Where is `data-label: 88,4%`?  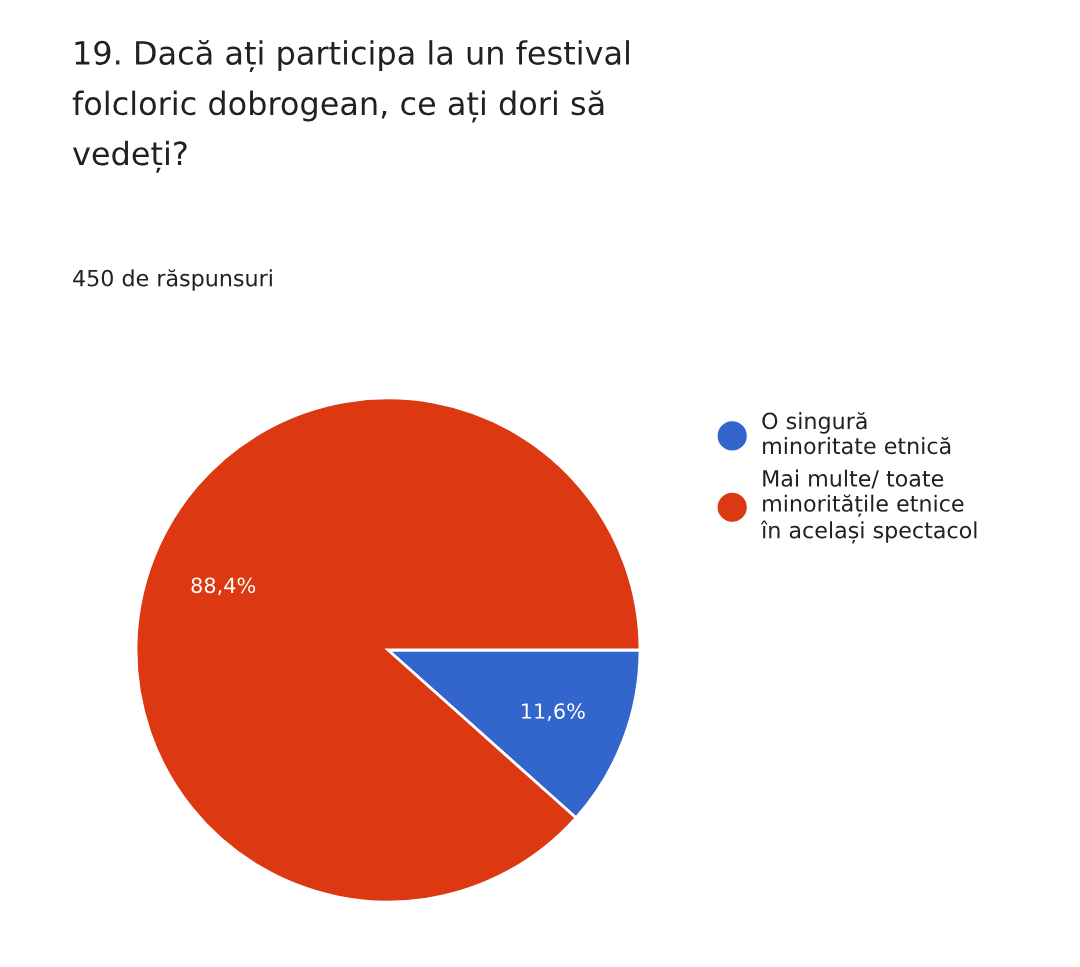 data-label: 88,4% is located at coordinates (223, 586).